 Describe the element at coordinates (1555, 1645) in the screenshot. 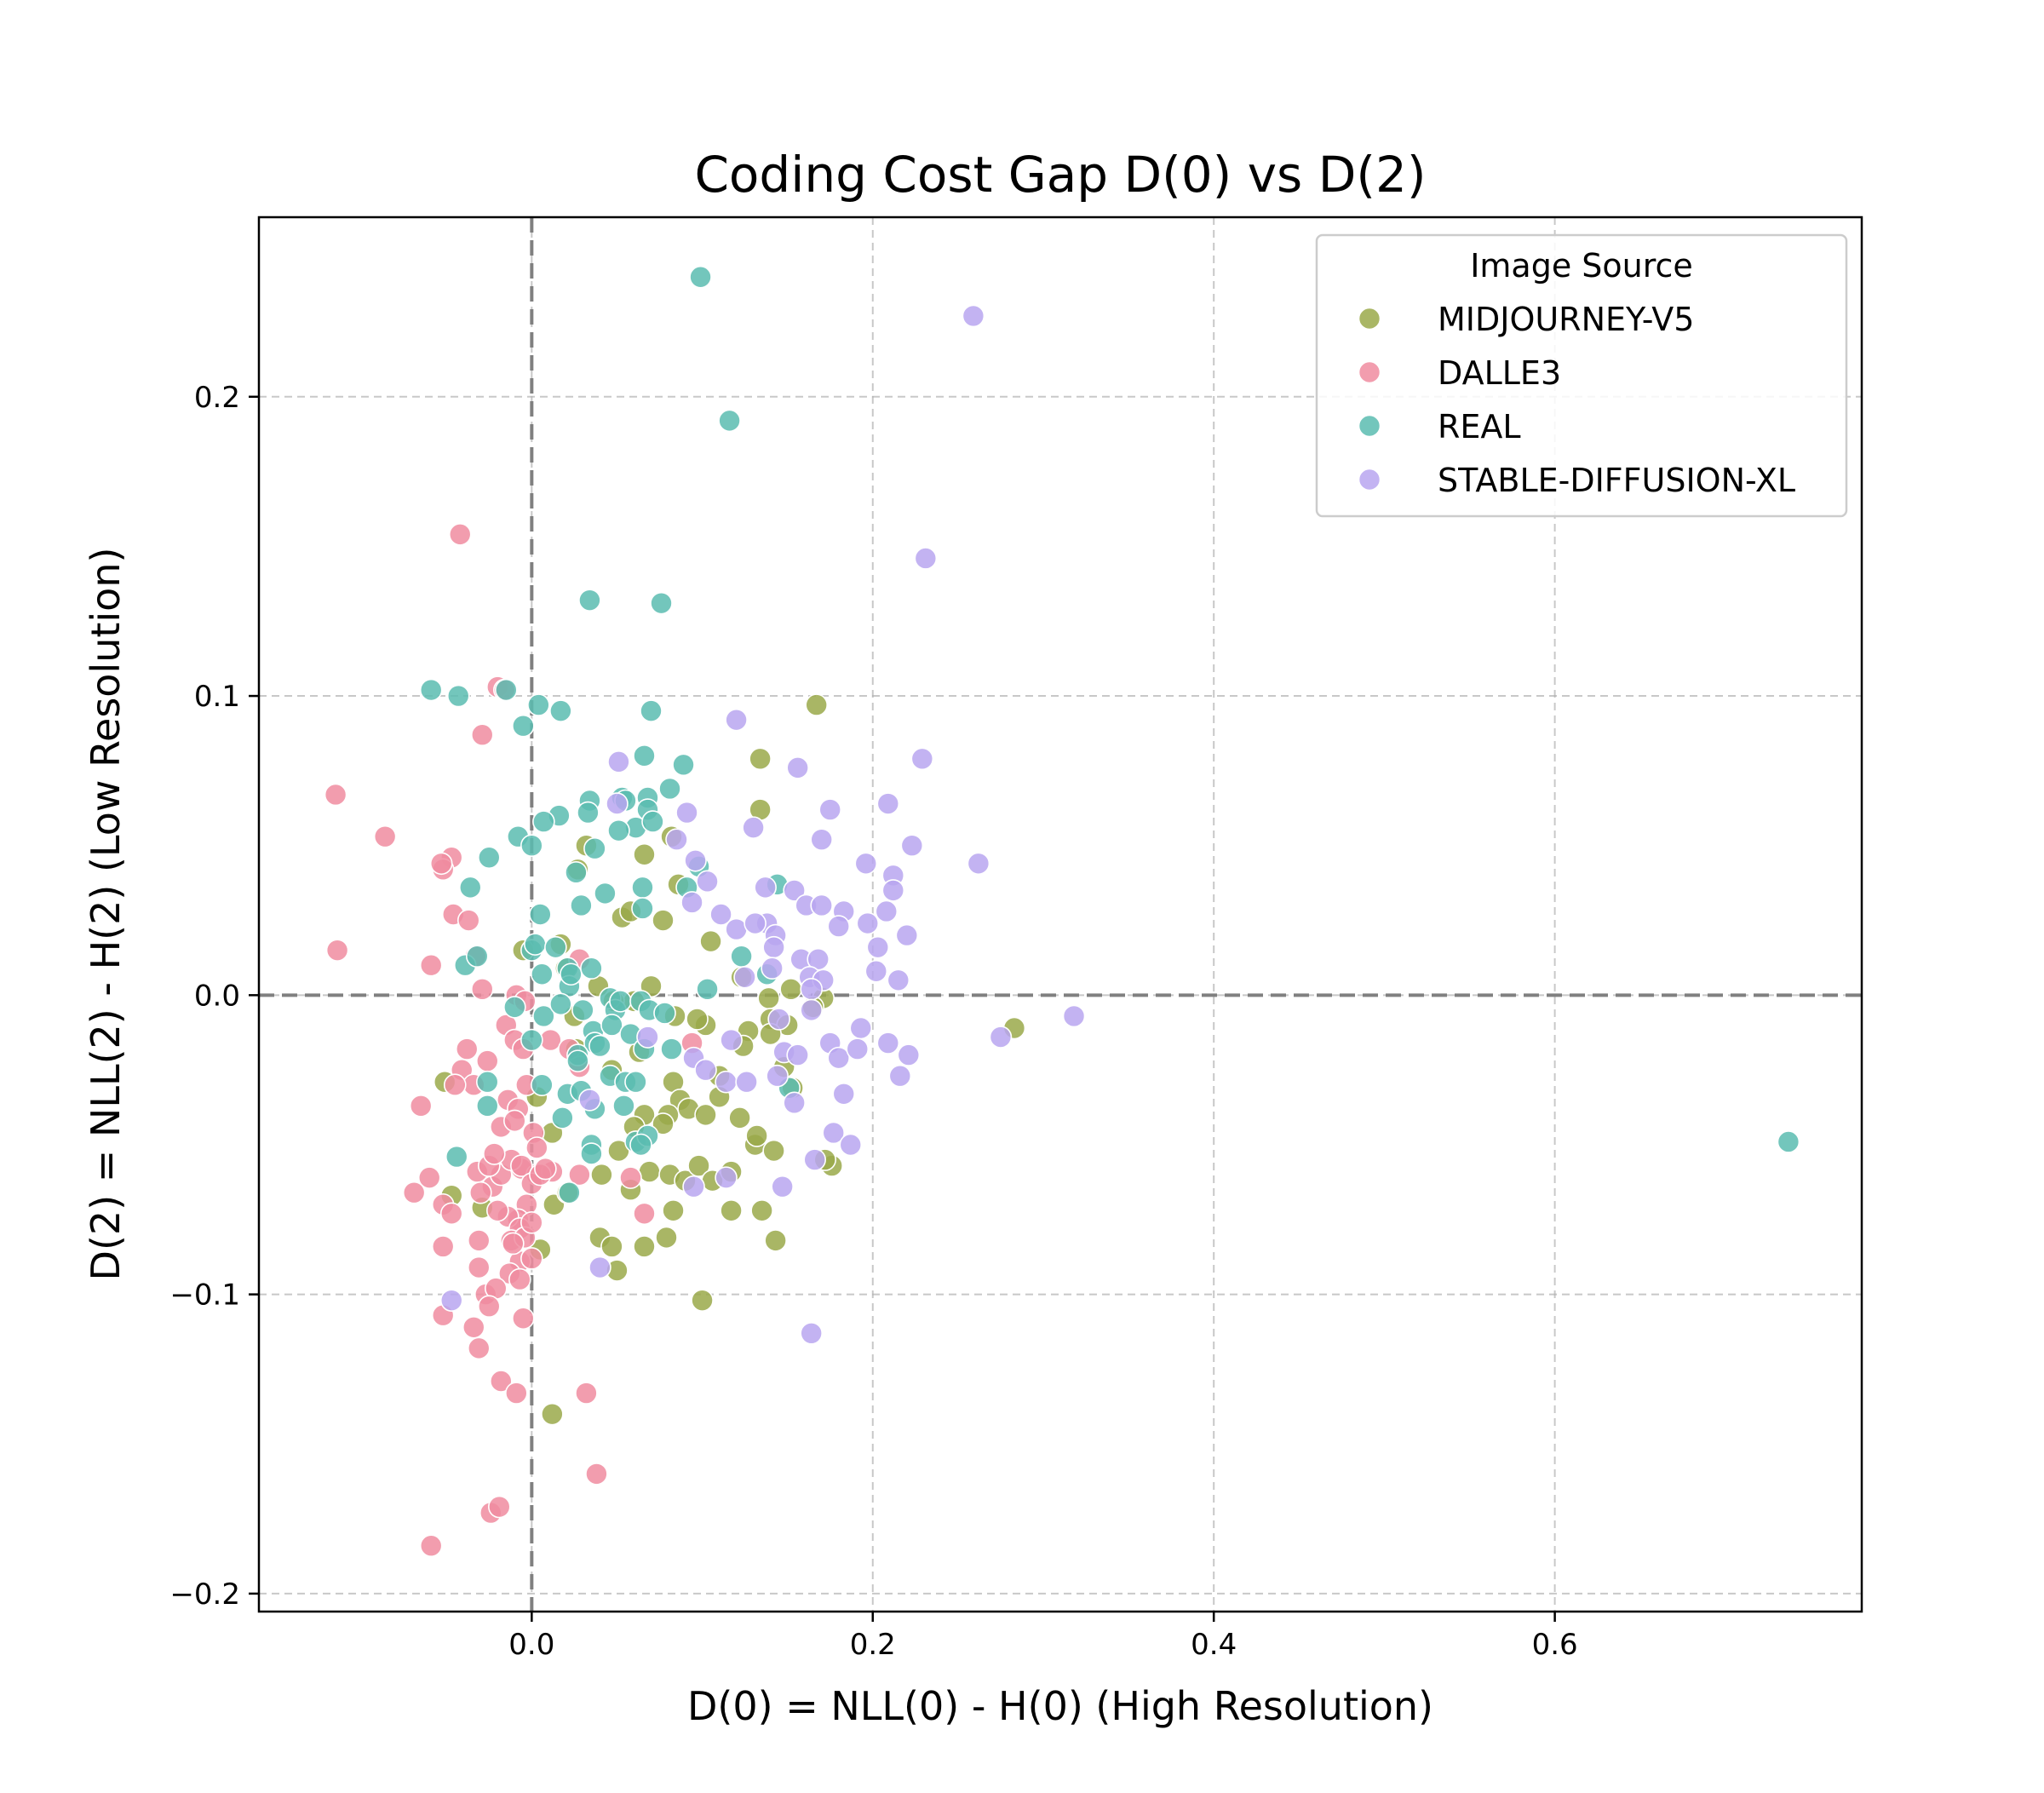

I see `x-tick-label: 0.6` at that location.